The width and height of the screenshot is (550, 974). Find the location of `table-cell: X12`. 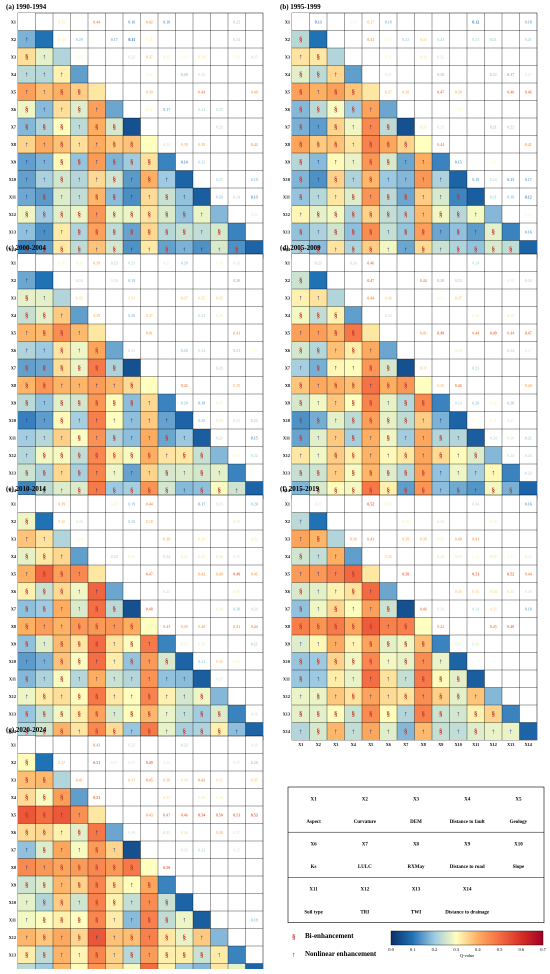

table-cell: X12 is located at coordinates (364, 890).